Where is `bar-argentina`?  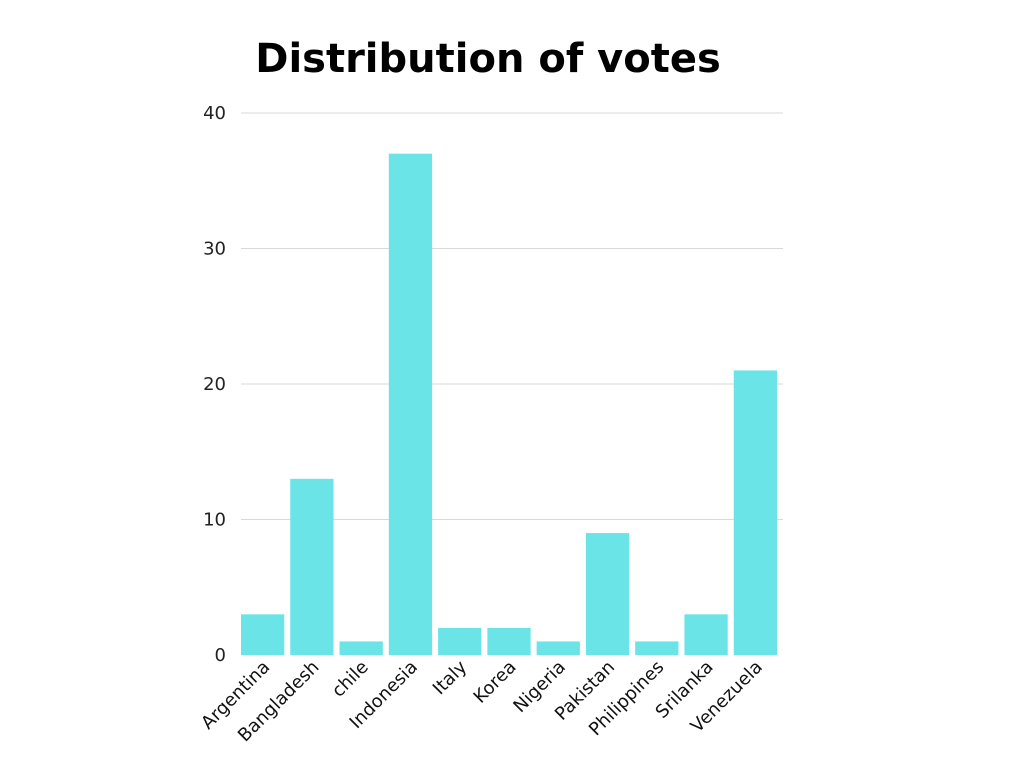 bar-argentina is located at coordinates (263, 634).